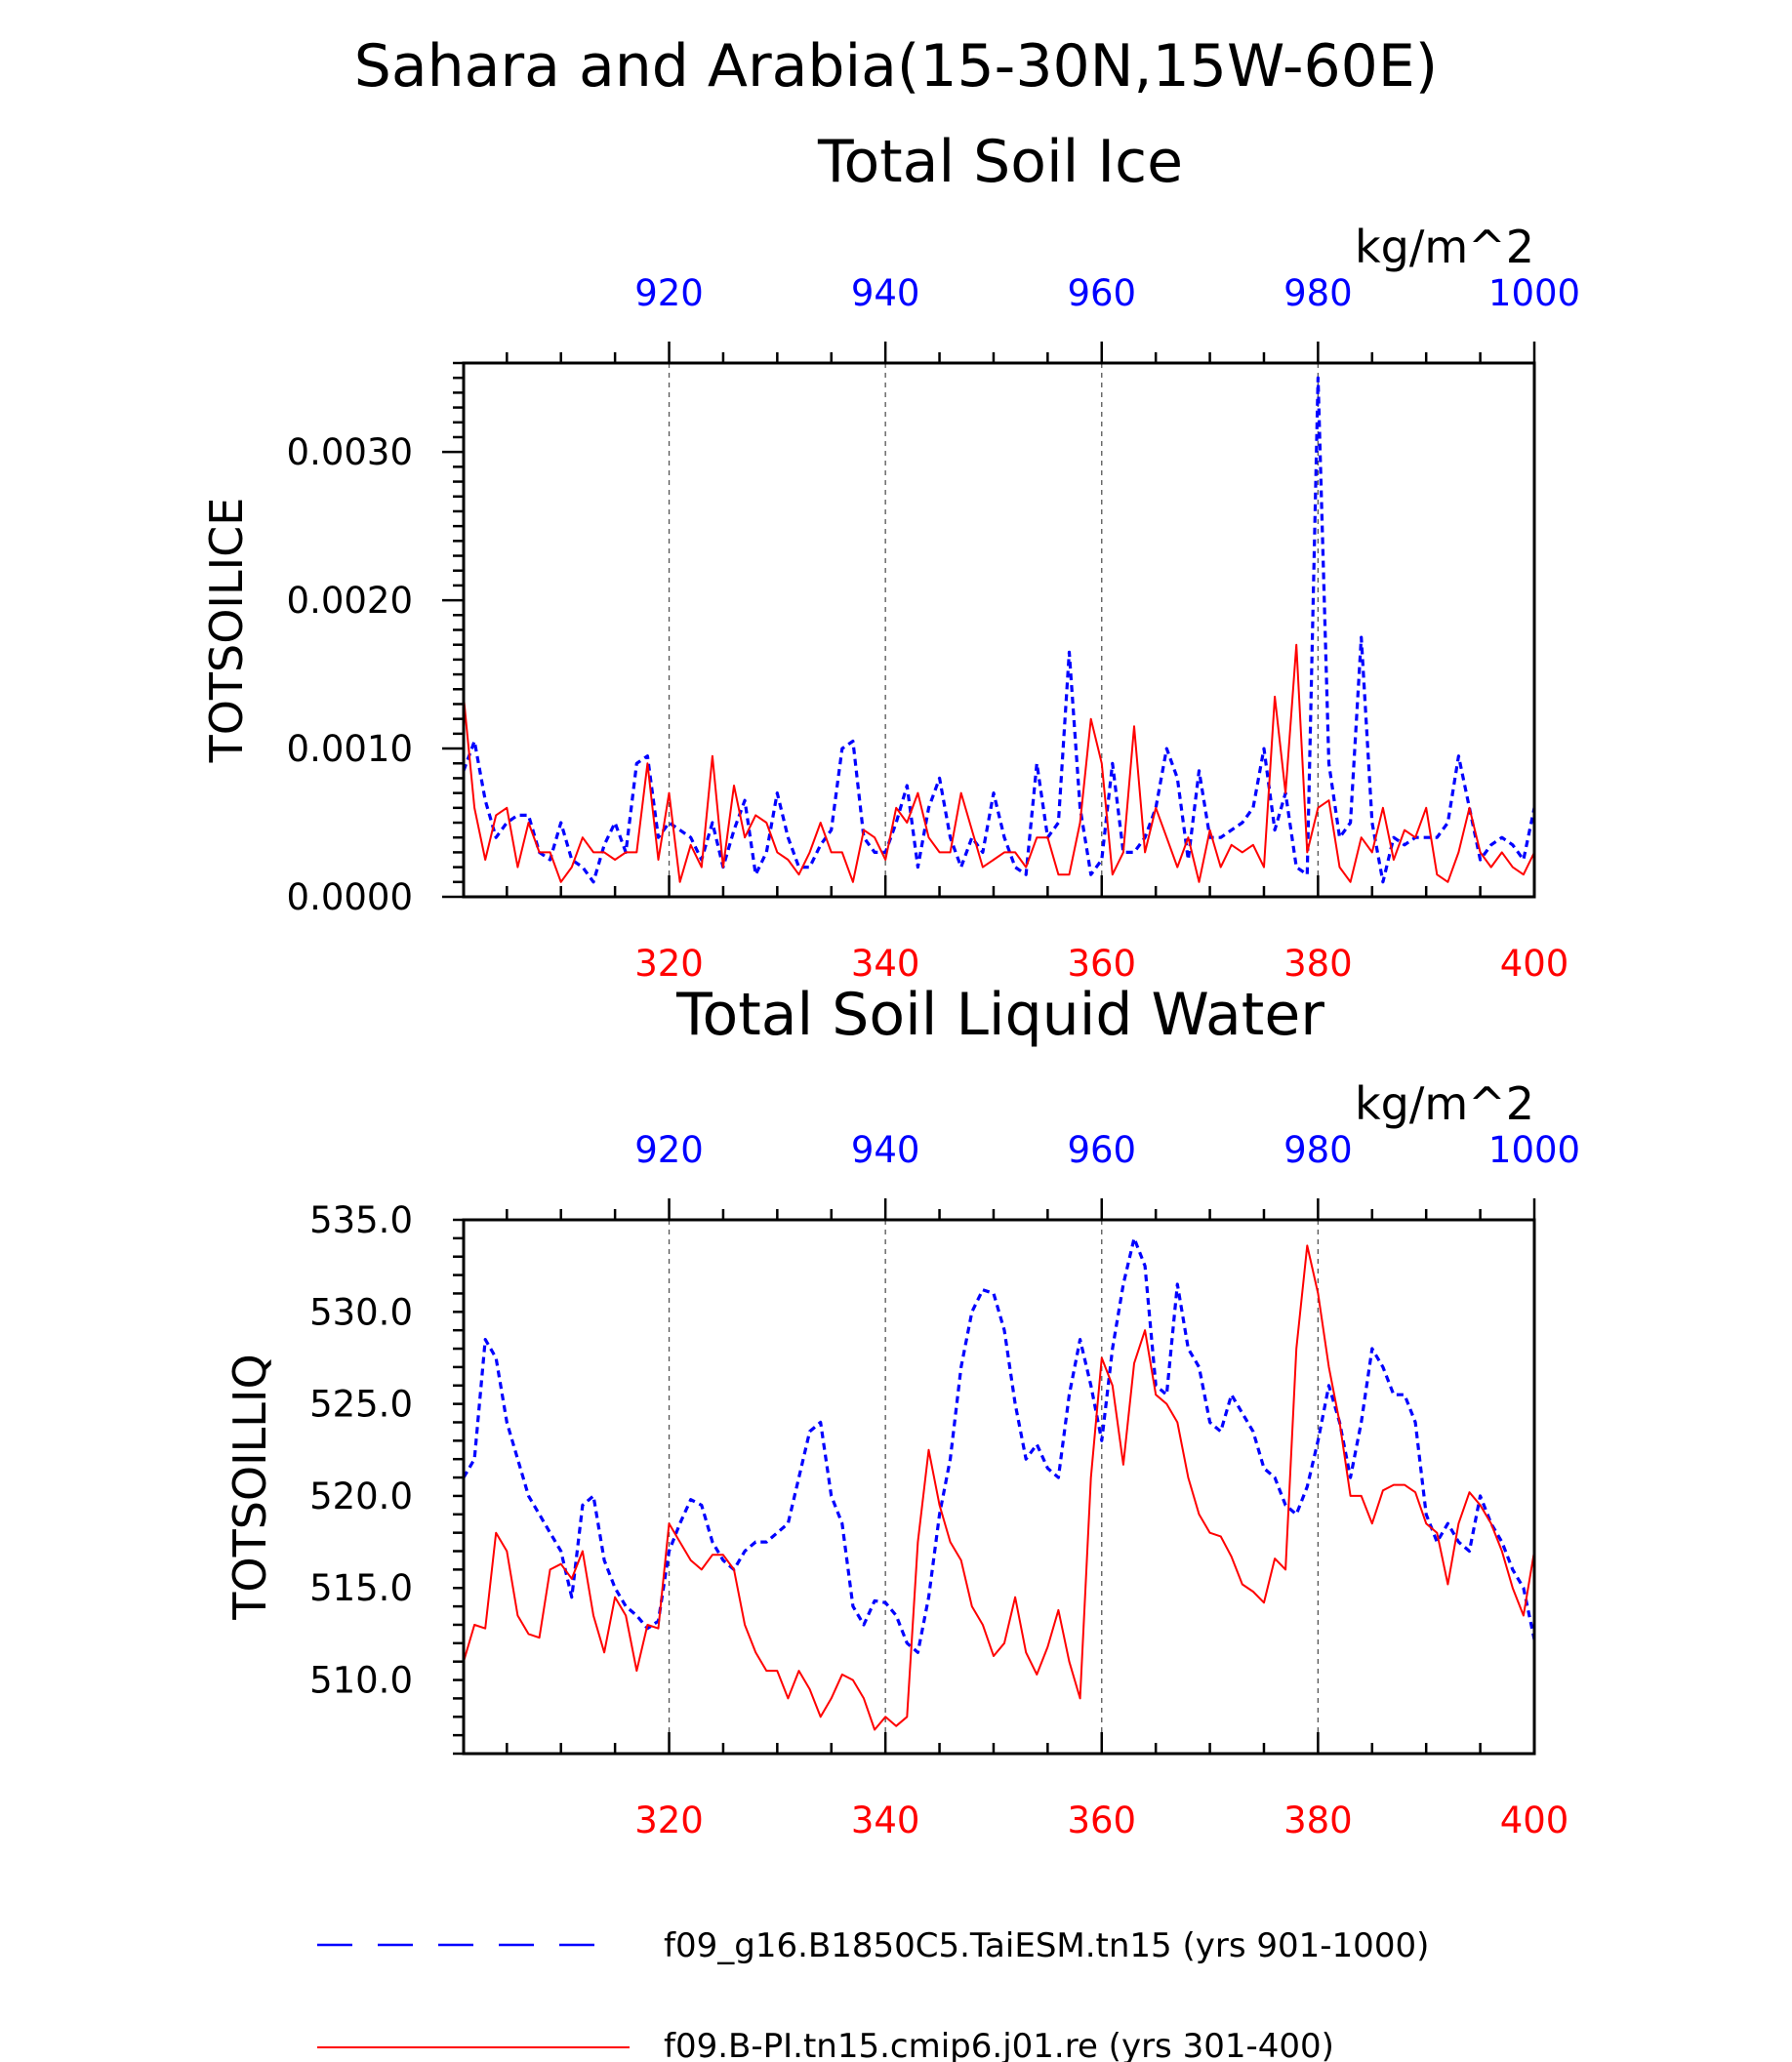 The width and height of the screenshot is (1792, 2062). I want to click on y-tick-label: 0.0030, so click(350, 452).